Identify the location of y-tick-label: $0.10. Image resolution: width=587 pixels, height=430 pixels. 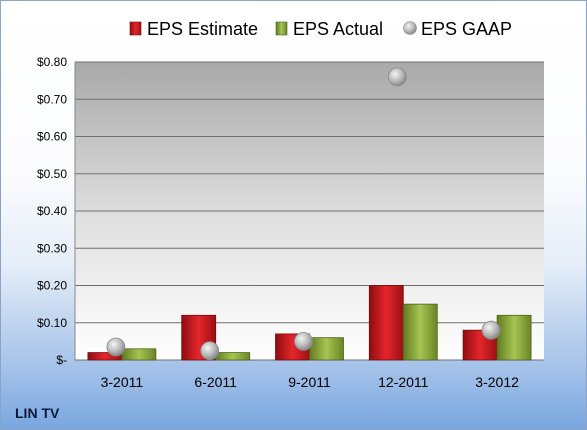
(52, 323).